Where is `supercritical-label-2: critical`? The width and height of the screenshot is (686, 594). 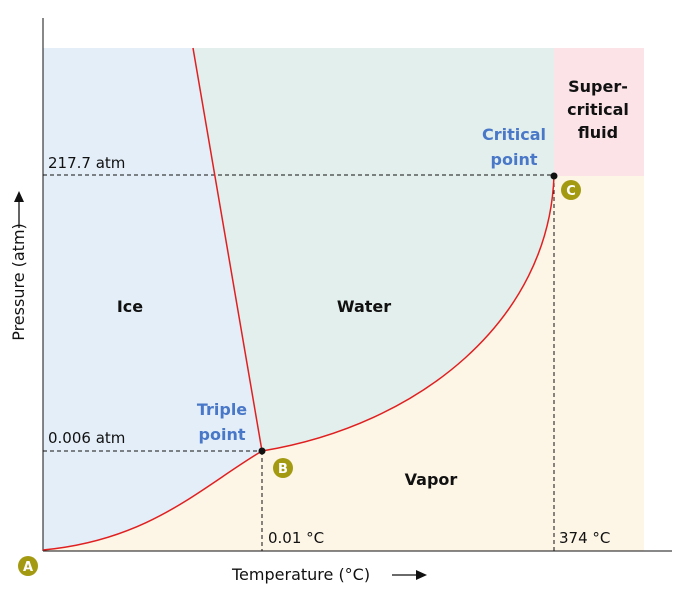 supercritical-label-2: critical is located at coordinates (598, 109).